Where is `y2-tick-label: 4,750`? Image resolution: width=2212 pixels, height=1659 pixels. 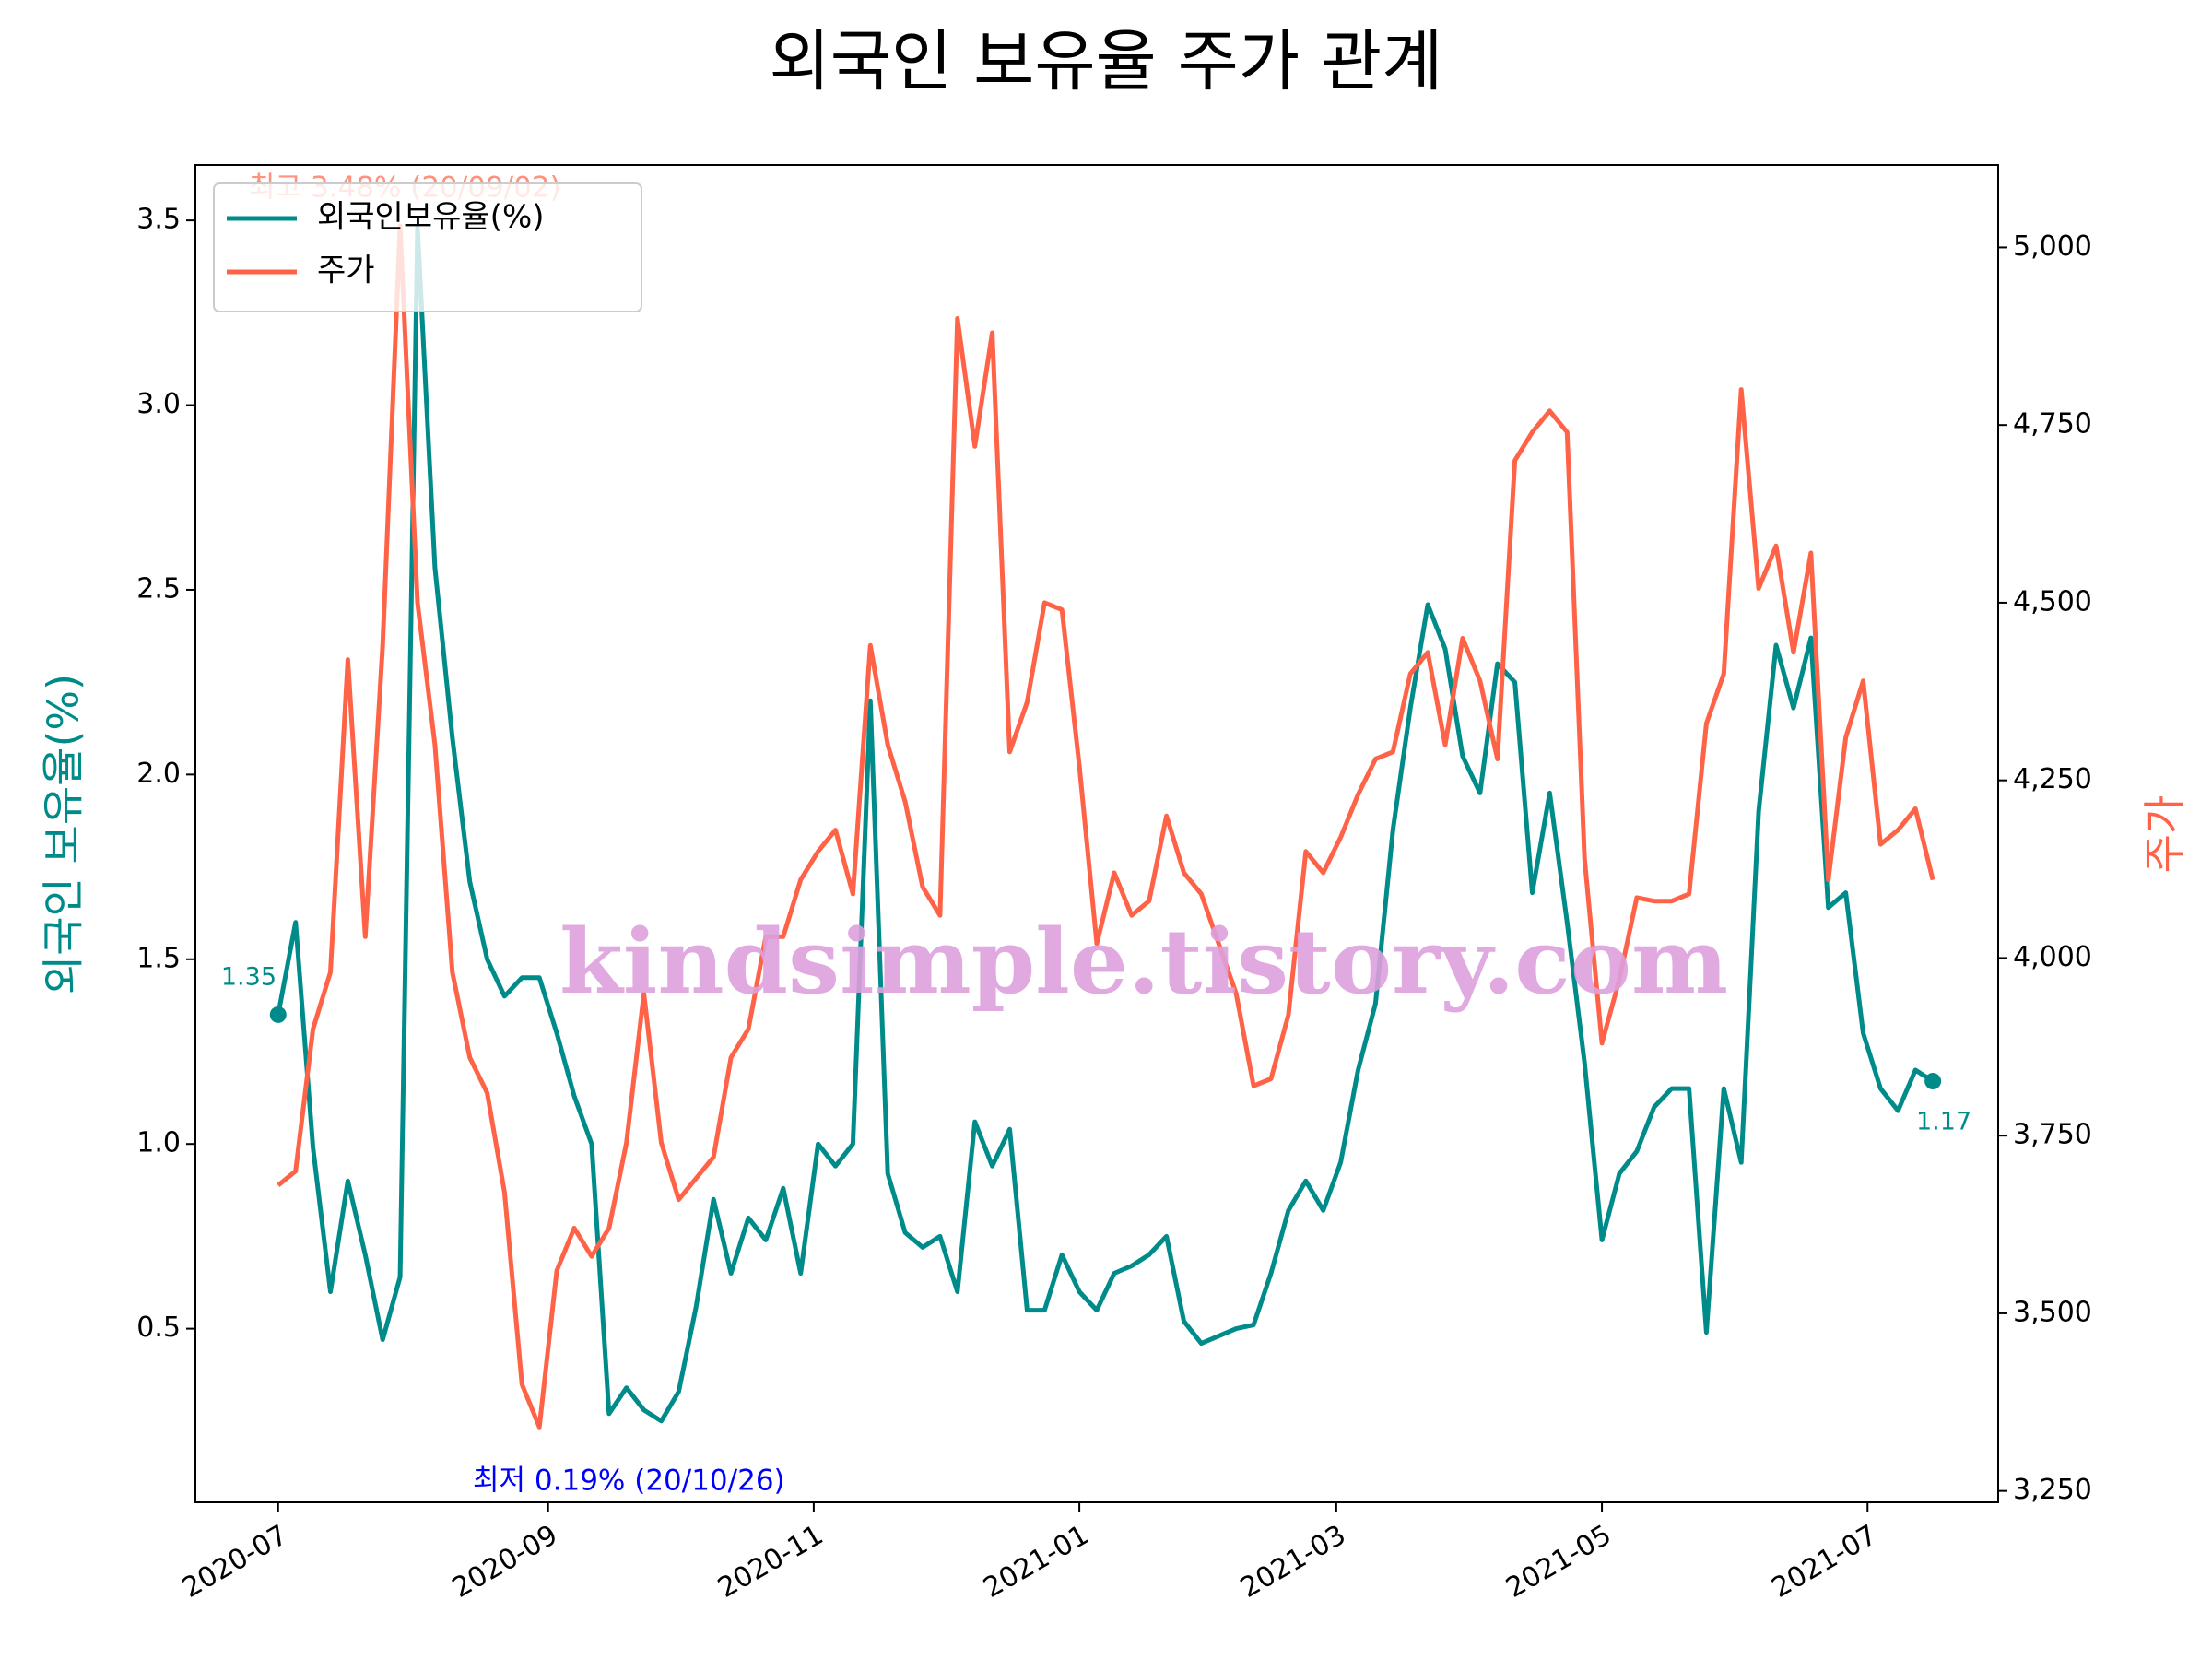
y2-tick-label: 4,750 is located at coordinates (2052, 424).